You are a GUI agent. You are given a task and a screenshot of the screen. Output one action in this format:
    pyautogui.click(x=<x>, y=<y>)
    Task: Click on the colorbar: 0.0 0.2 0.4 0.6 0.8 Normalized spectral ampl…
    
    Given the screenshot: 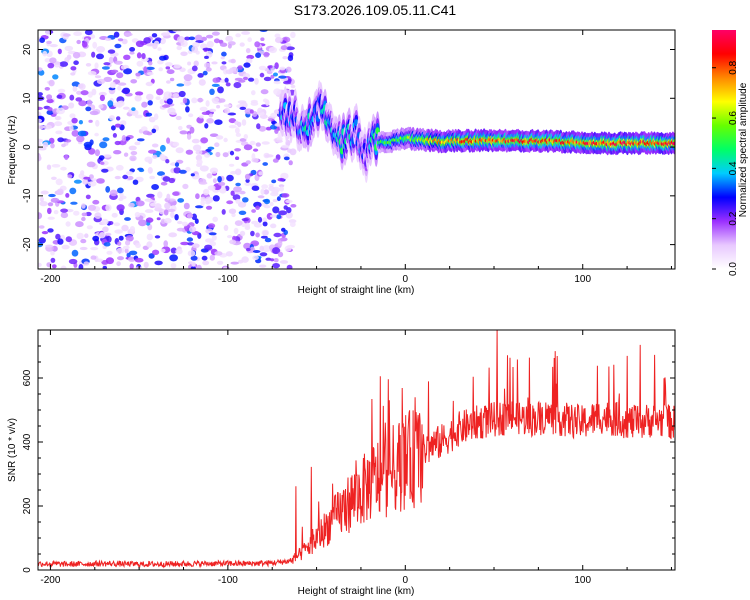 What is the action you would take?
    pyautogui.click(x=730, y=153)
    